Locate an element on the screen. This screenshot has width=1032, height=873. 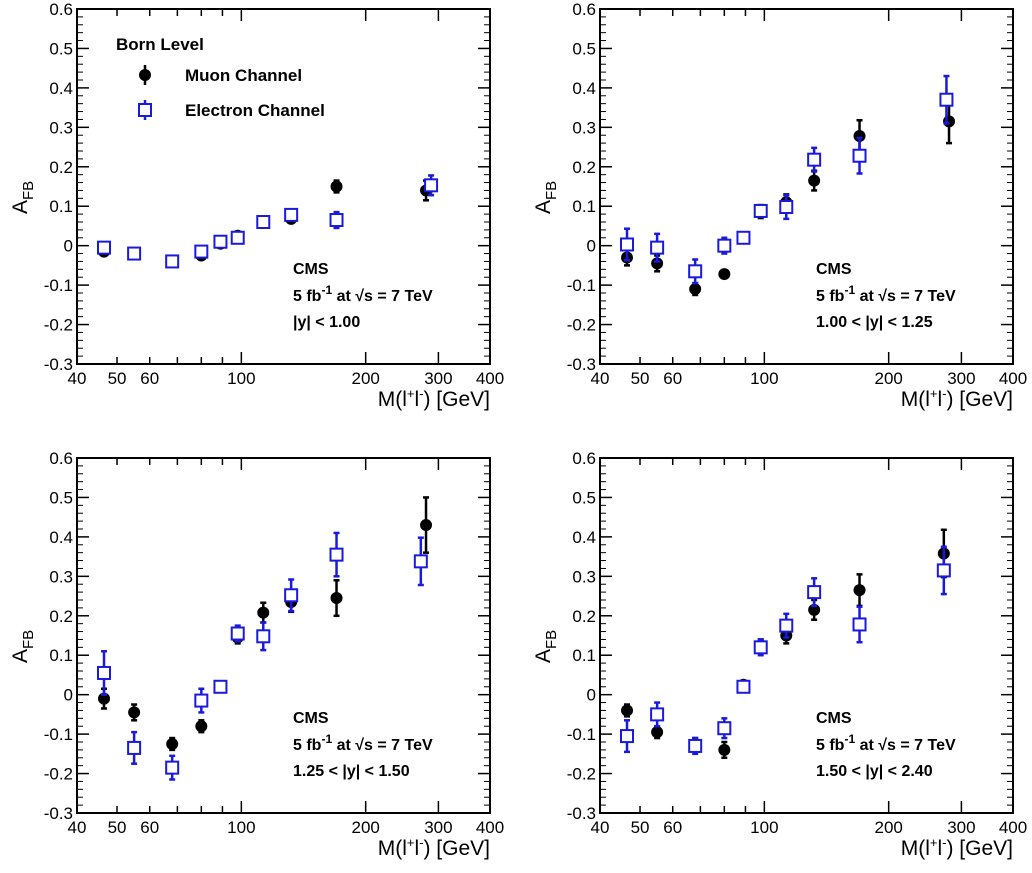
legend-muon-label: Muon Channel is located at coordinates (243, 75).